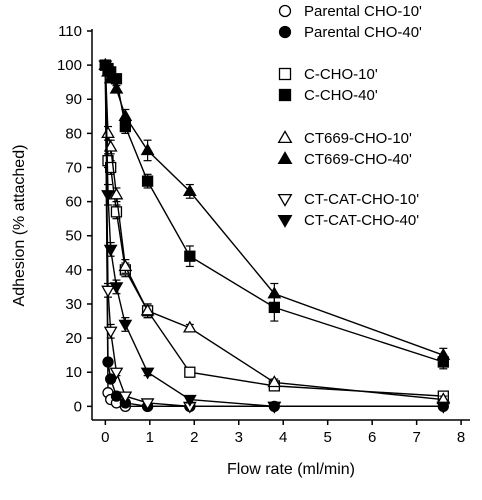 This screenshot has height=500, width=482. I want to click on y-tick-label-0: 0, so click(78, 406).